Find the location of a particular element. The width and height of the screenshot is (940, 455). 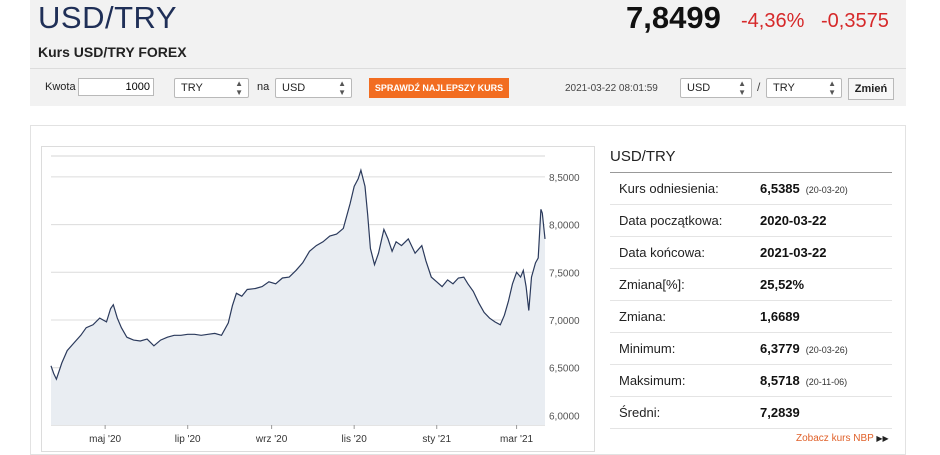

from-currency-value: TRY is located at coordinates (192, 88).